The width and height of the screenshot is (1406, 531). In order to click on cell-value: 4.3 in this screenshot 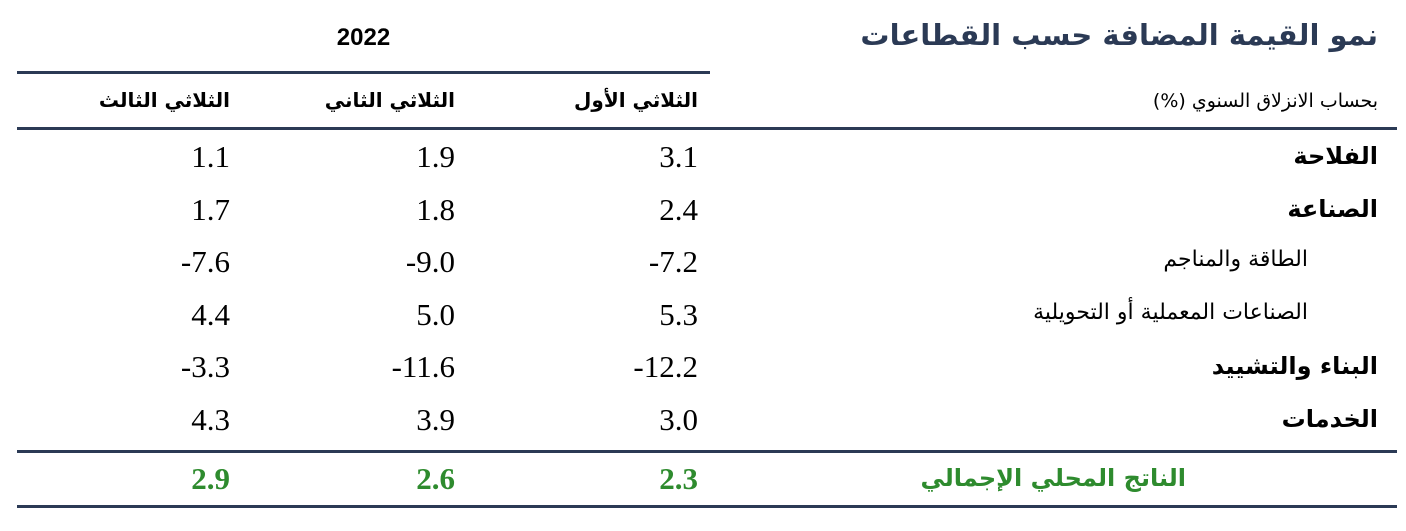, I will do `click(210, 419)`.